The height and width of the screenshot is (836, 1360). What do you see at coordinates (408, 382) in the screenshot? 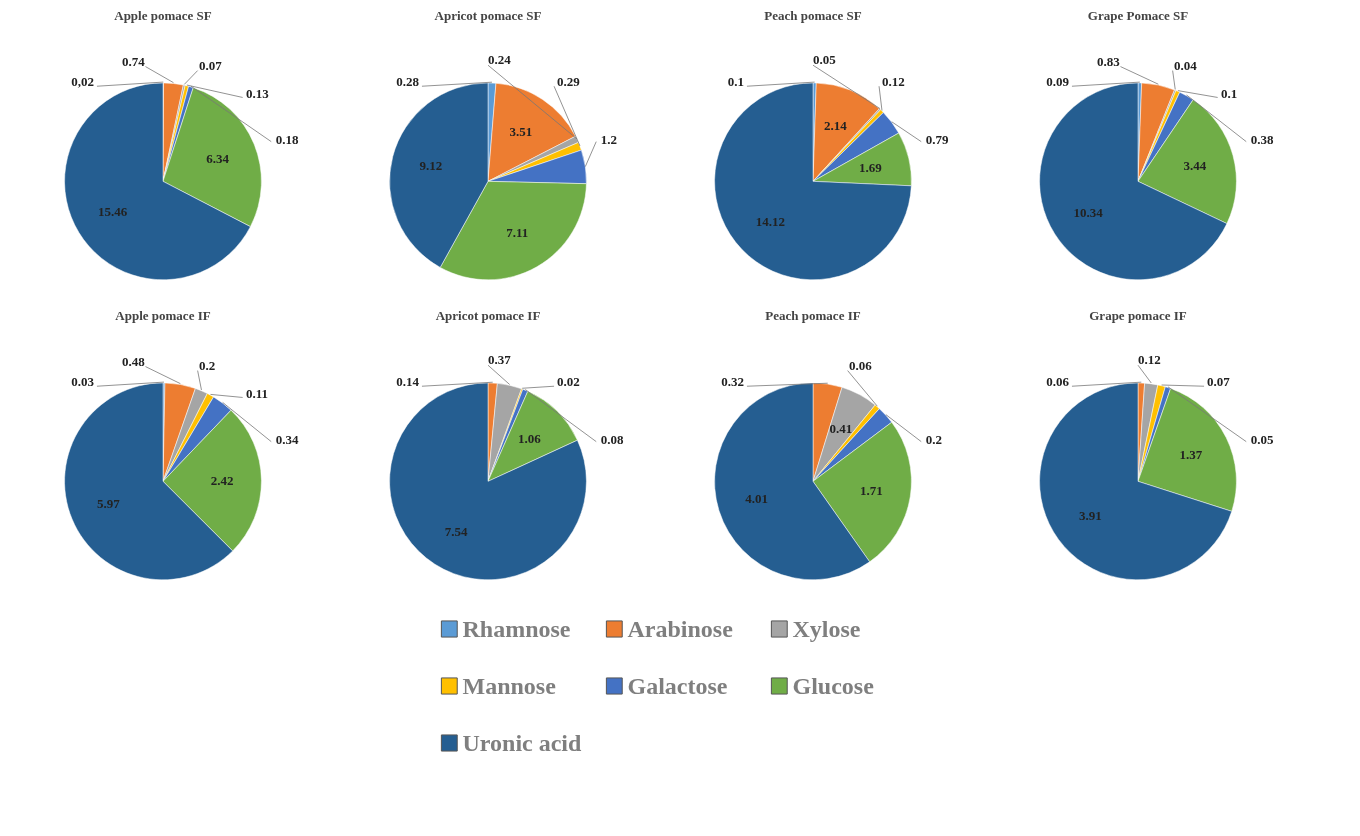
I see `data-label: 0.14` at bounding box center [408, 382].